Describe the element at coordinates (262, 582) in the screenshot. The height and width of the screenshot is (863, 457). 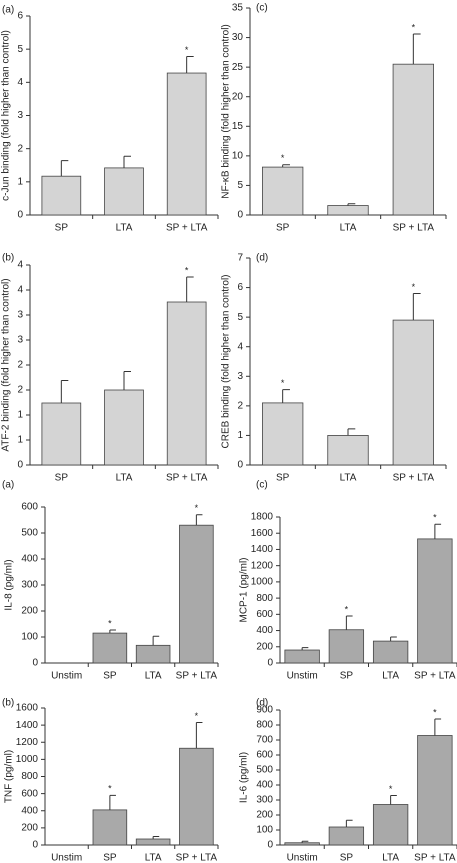
I see `y-tick-label: 1000` at that location.